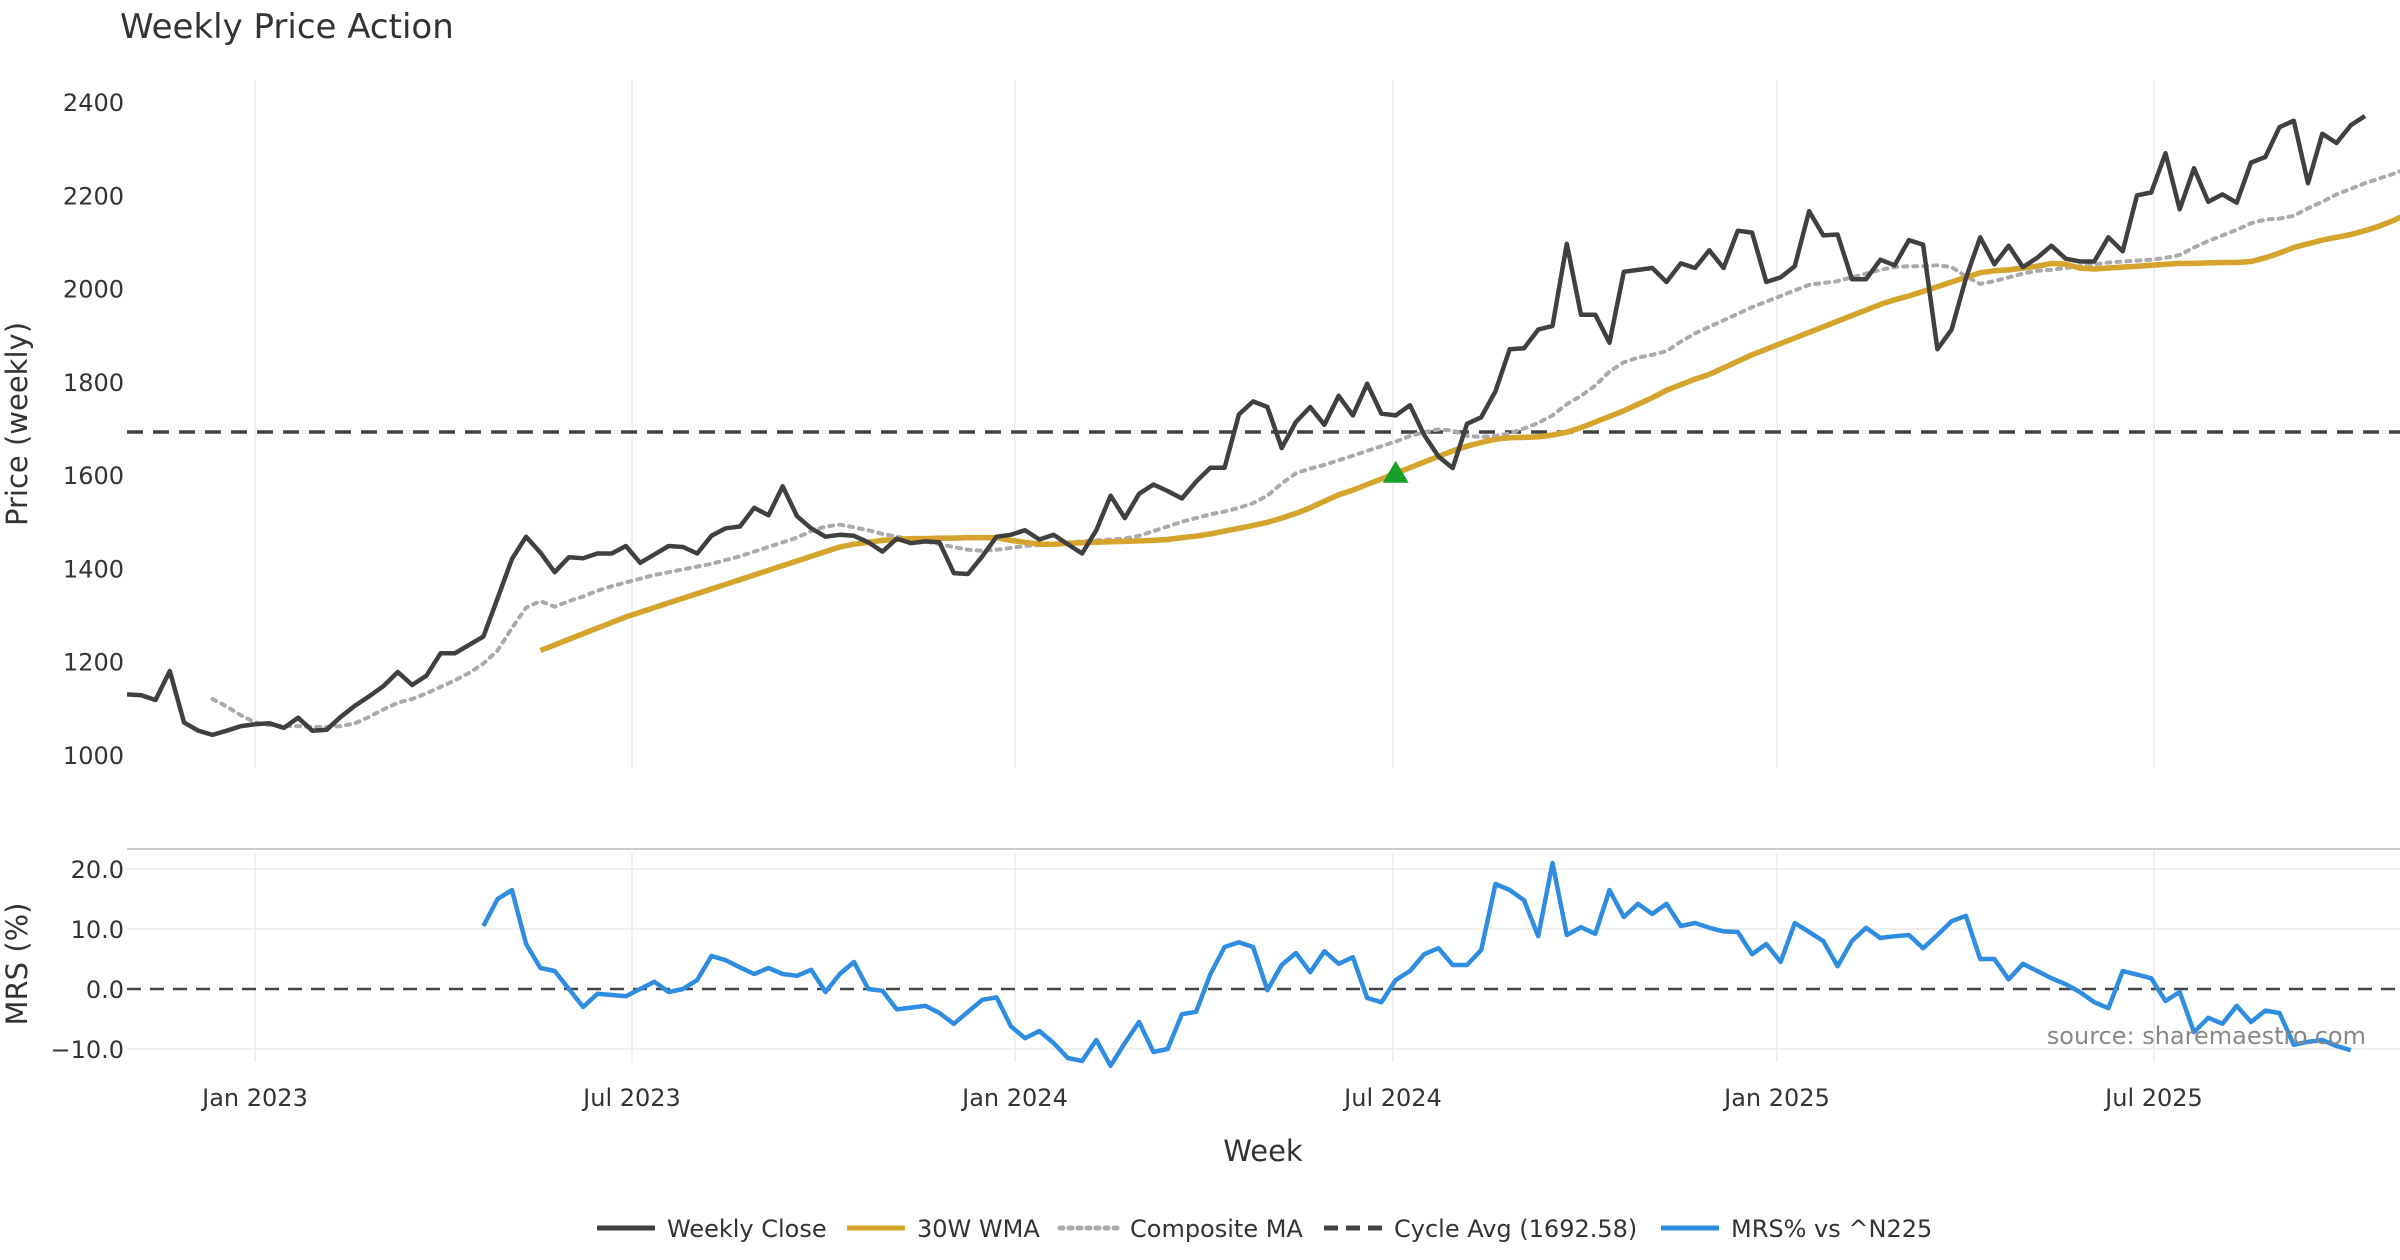  I want to click on x-tick-label: Jul 2023, so click(631, 1098).